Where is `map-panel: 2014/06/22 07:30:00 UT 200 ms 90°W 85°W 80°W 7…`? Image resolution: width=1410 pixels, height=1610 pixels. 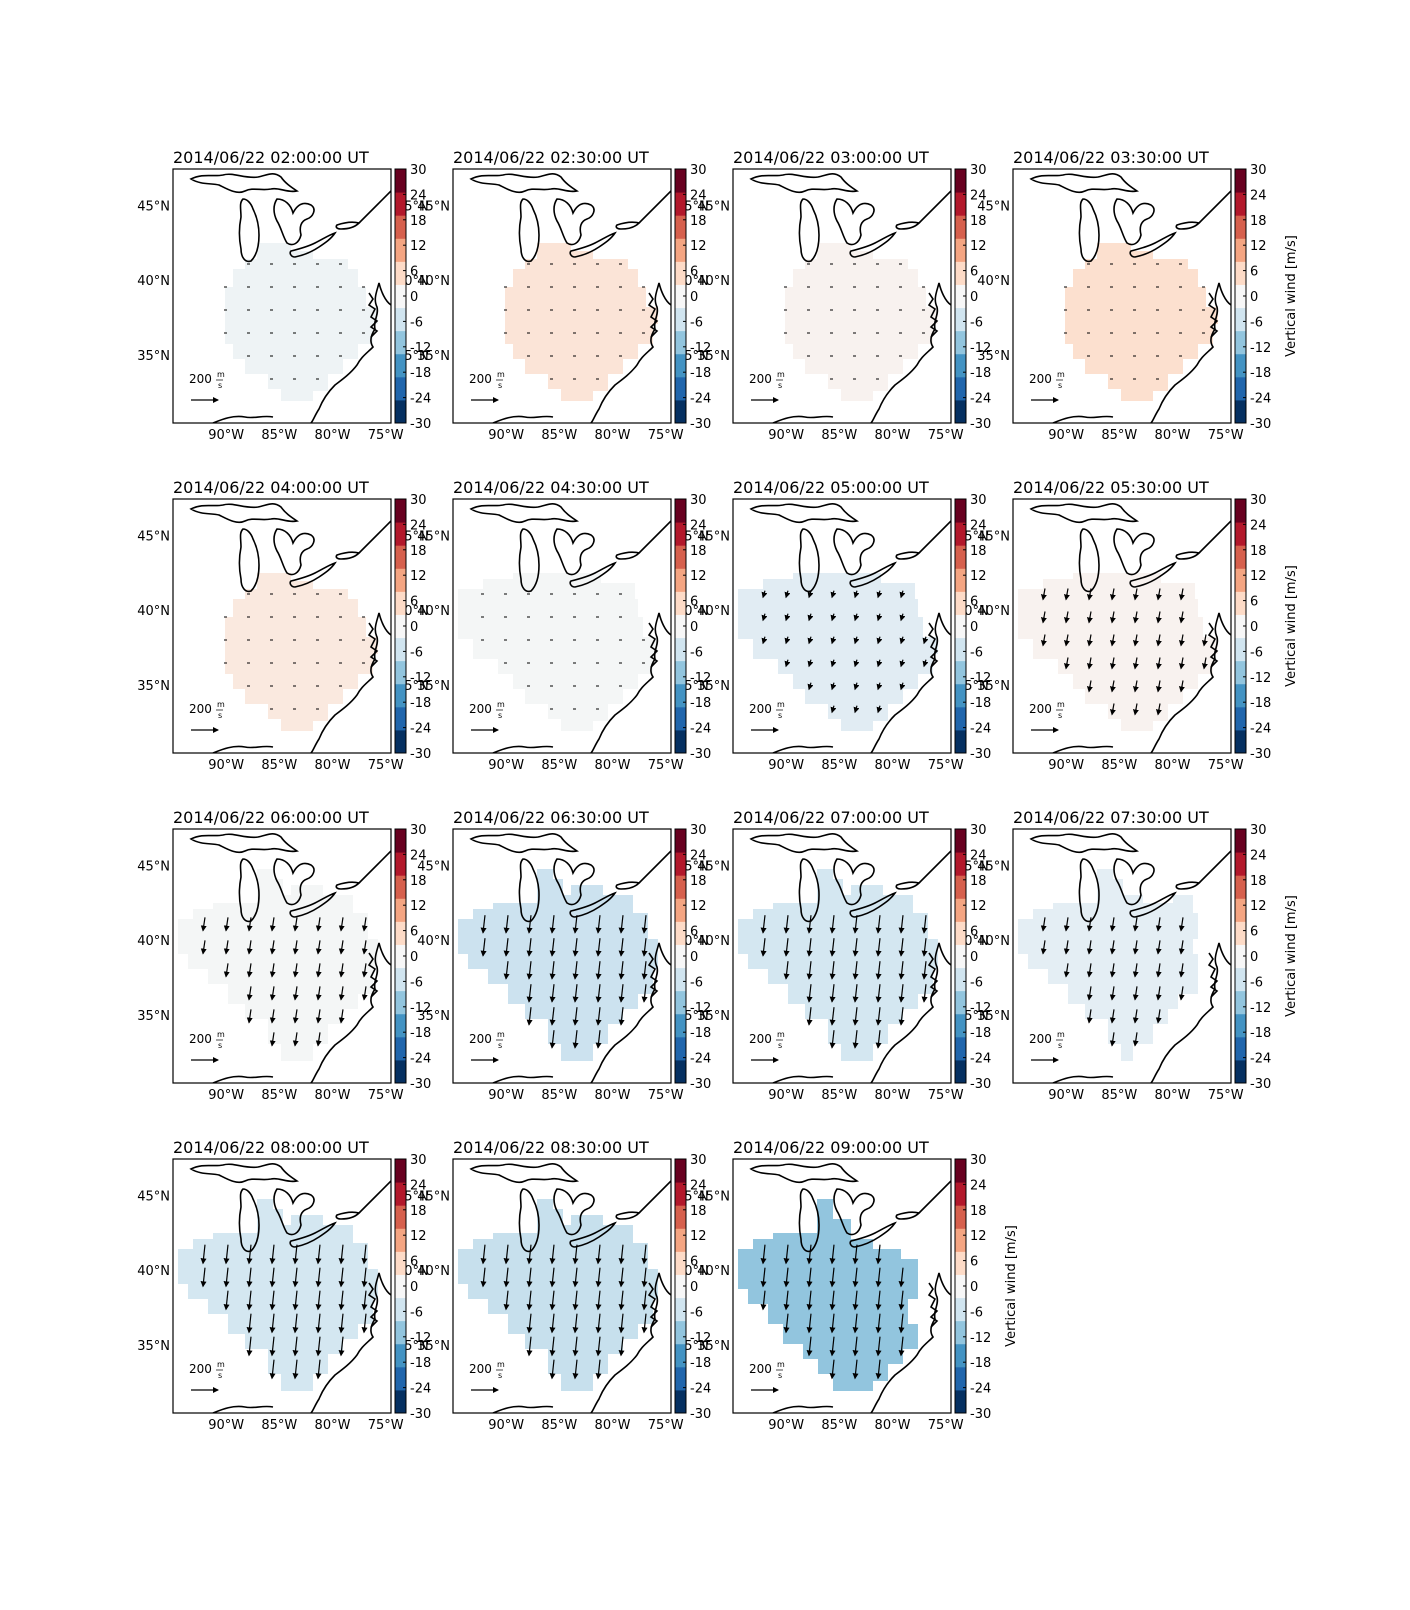 map-panel: 2014/06/22 07:30:00 UT 200 ms 90°W 85°W 80°W 7… is located at coordinates (1138, 955).